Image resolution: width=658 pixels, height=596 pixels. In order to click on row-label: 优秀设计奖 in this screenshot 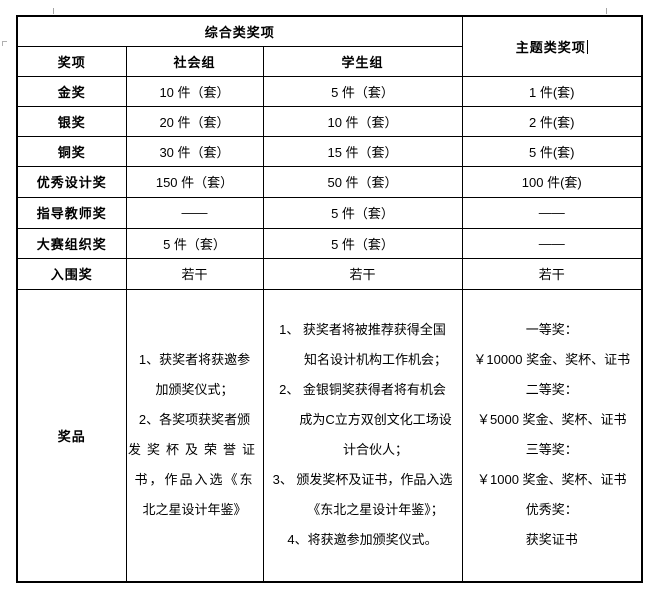, I will do `click(71, 182)`.